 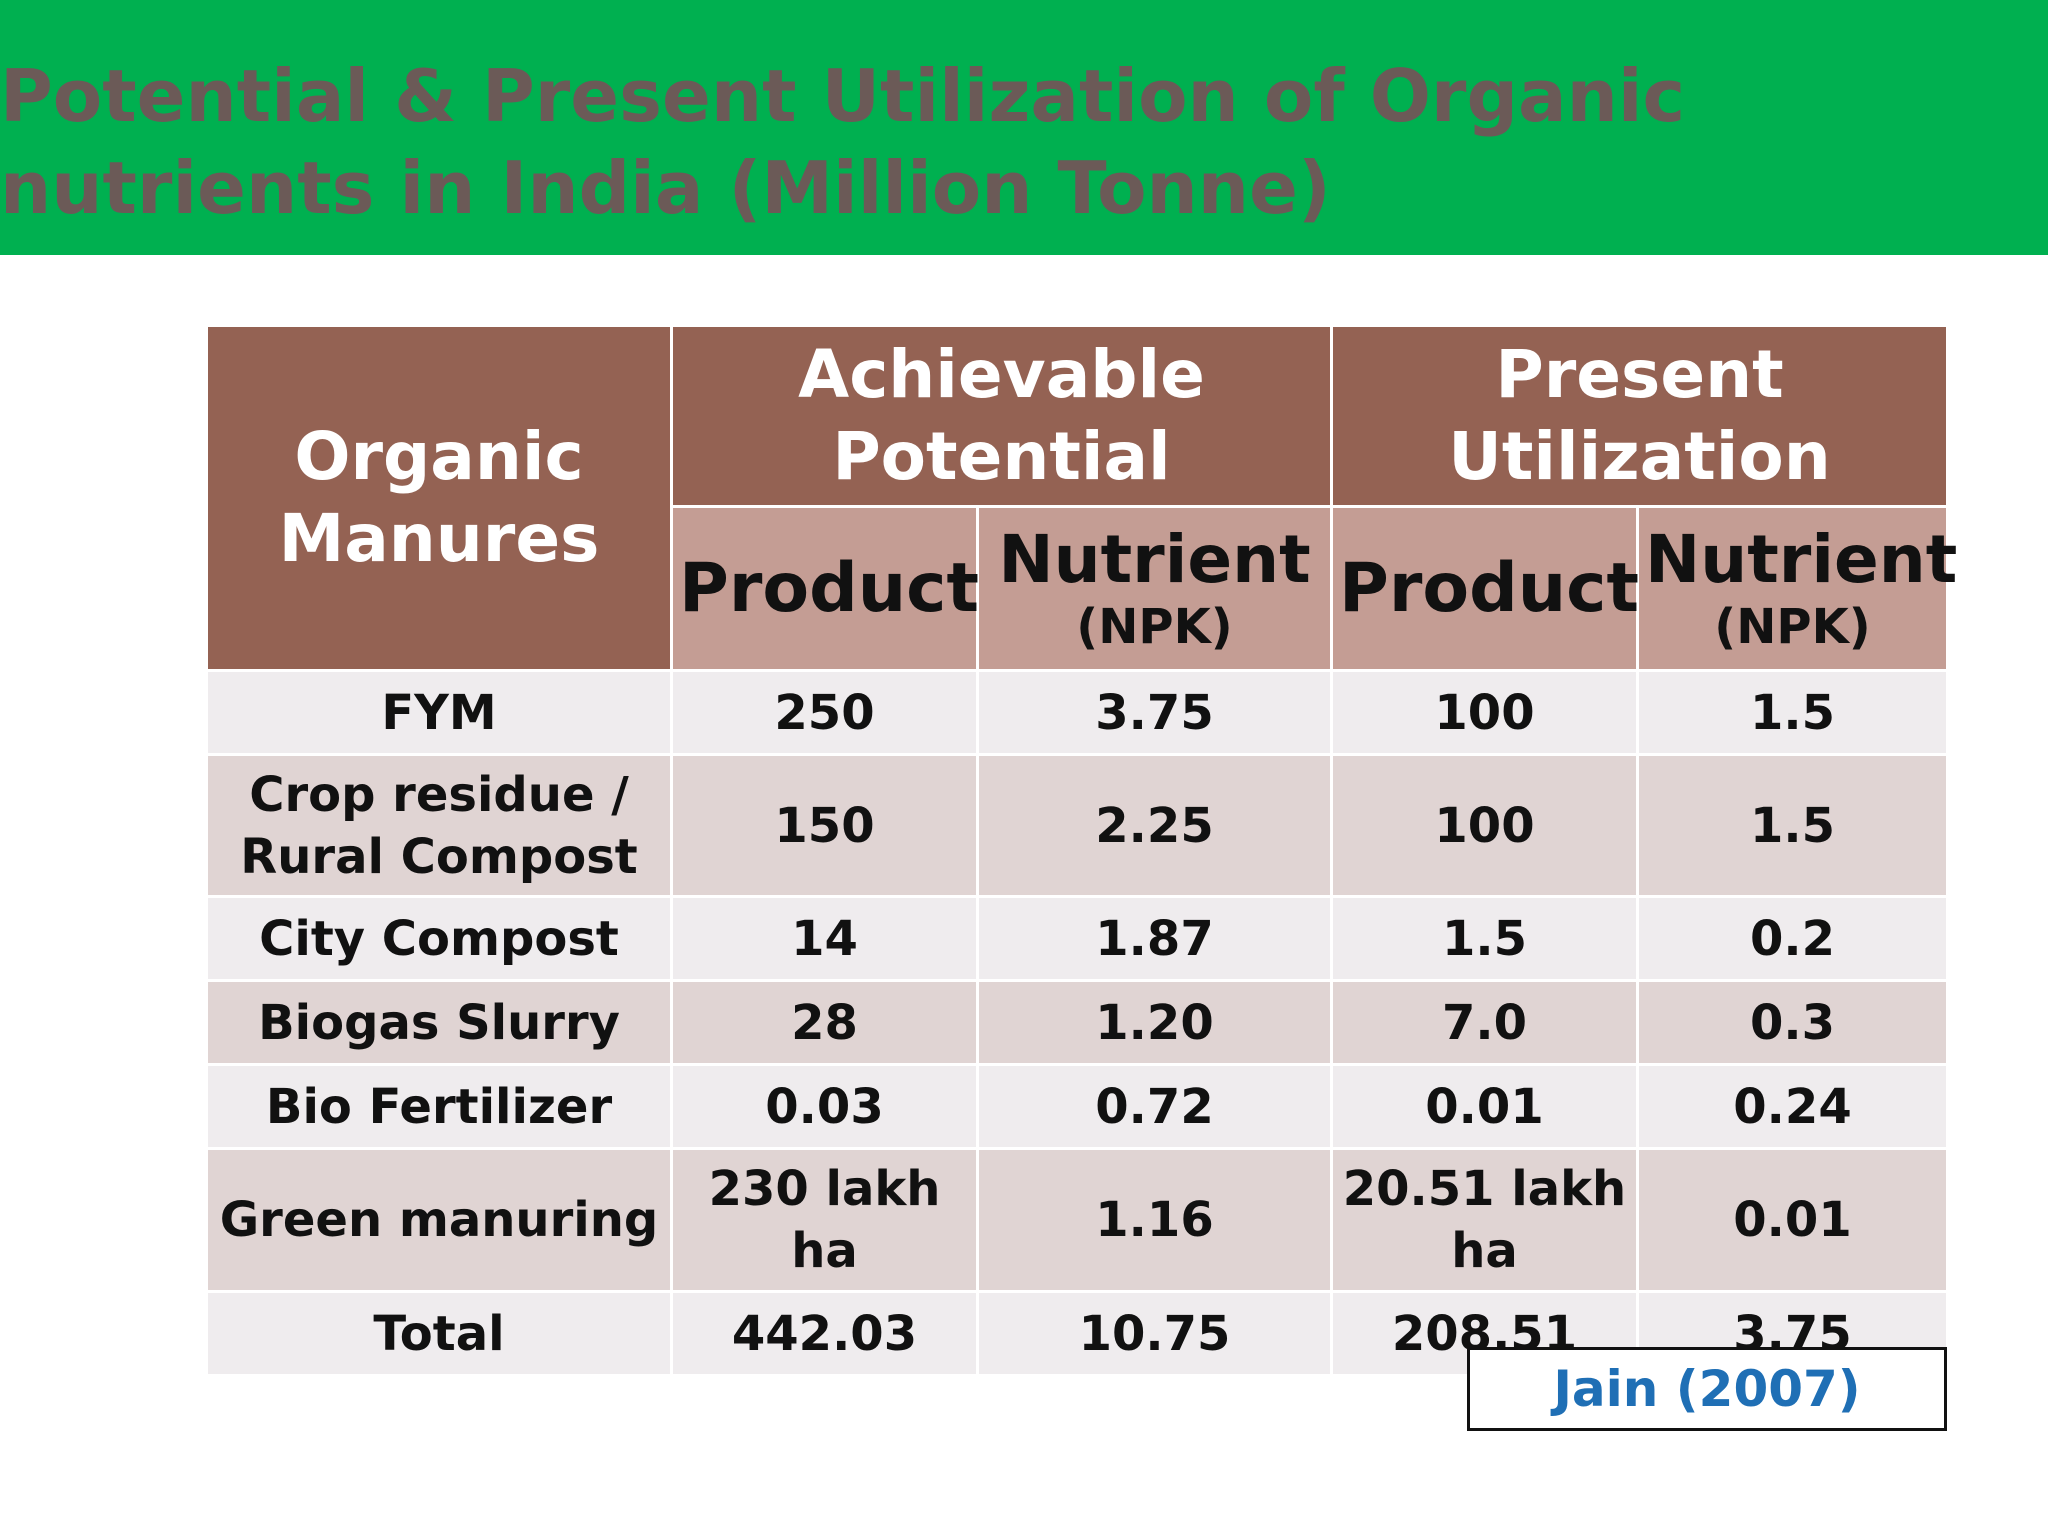 I want to click on cell-ap-nutrient: 1.16, so click(x=1154, y=1220).